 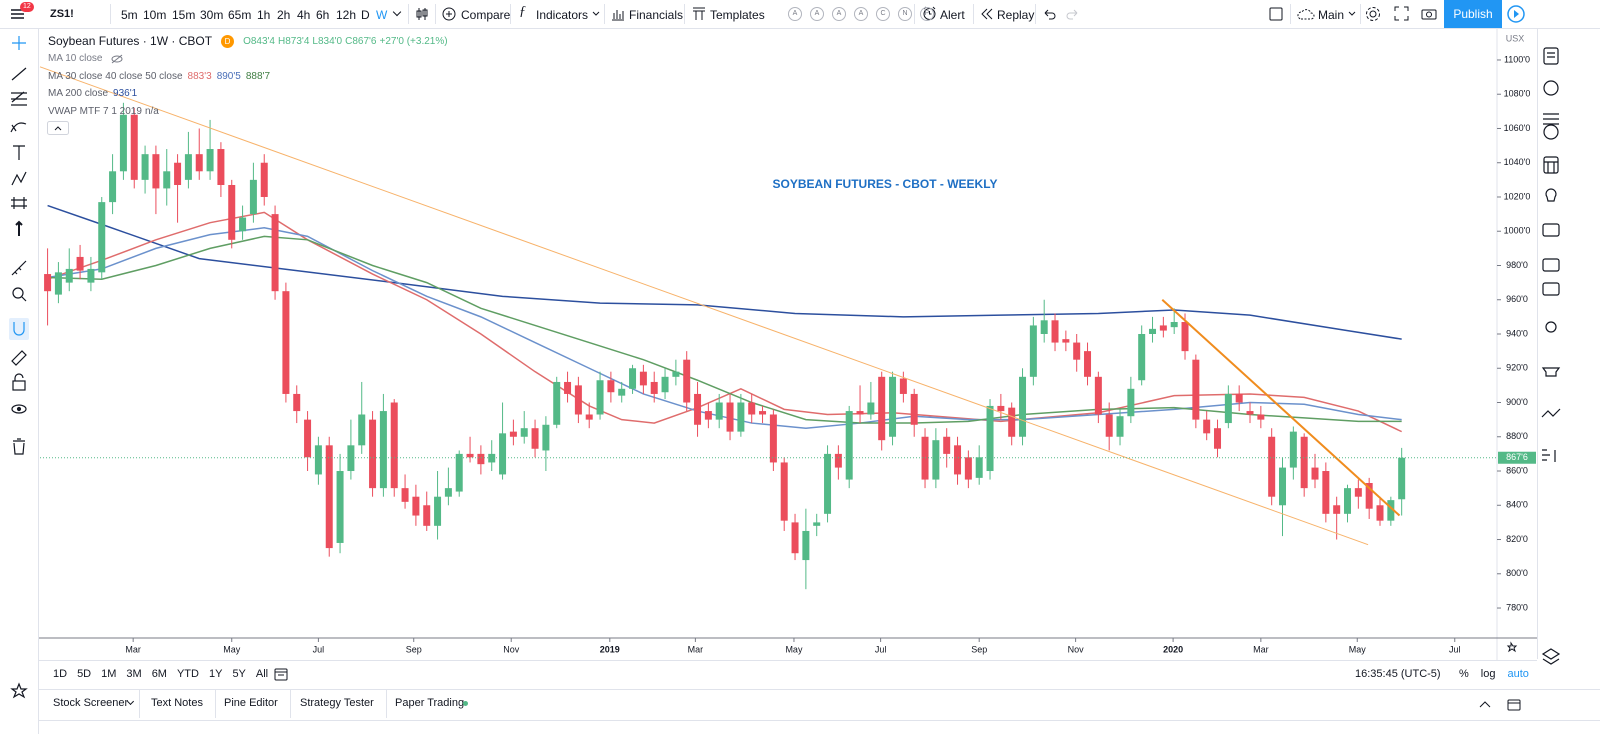 I want to click on interval-button: 10m, so click(x=155, y=15).